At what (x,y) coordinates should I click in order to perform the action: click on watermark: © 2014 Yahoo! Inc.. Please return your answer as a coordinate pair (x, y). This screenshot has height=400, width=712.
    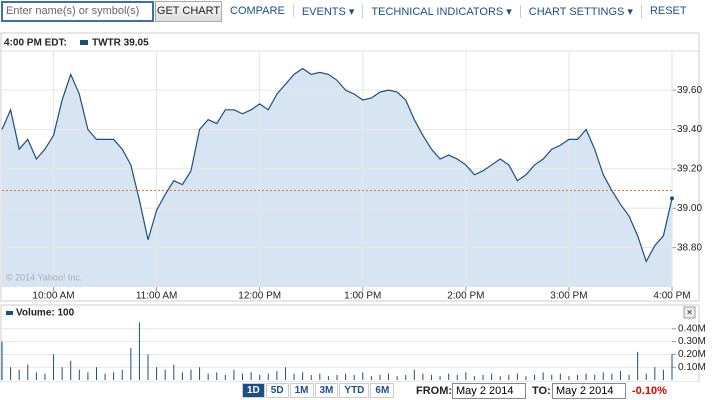
    Looking at the image, I should click on (44, 277).